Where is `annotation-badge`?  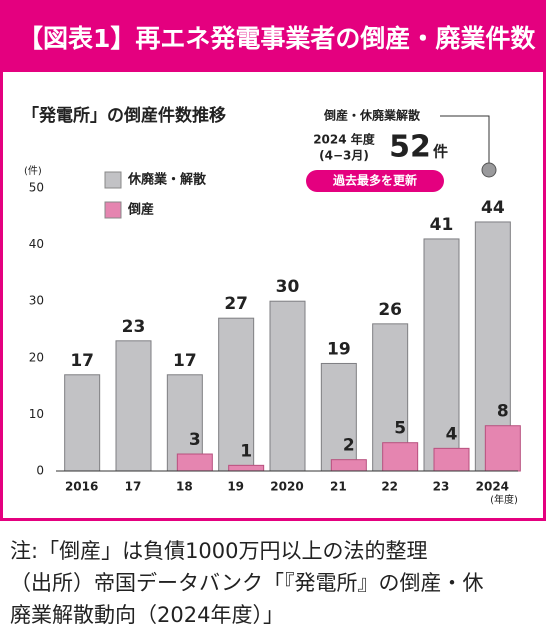
annotation-badge is located at coordinates (375, 181).